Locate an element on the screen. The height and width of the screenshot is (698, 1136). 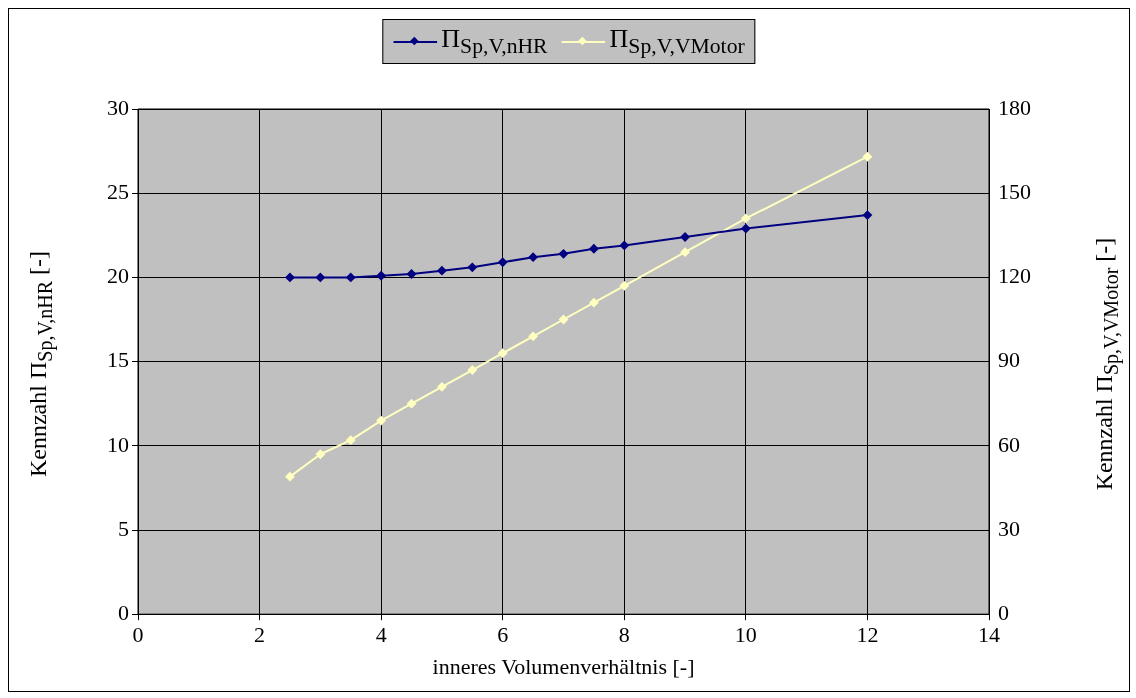
y-tick-label: 25 is located at coordinates (118, 191).